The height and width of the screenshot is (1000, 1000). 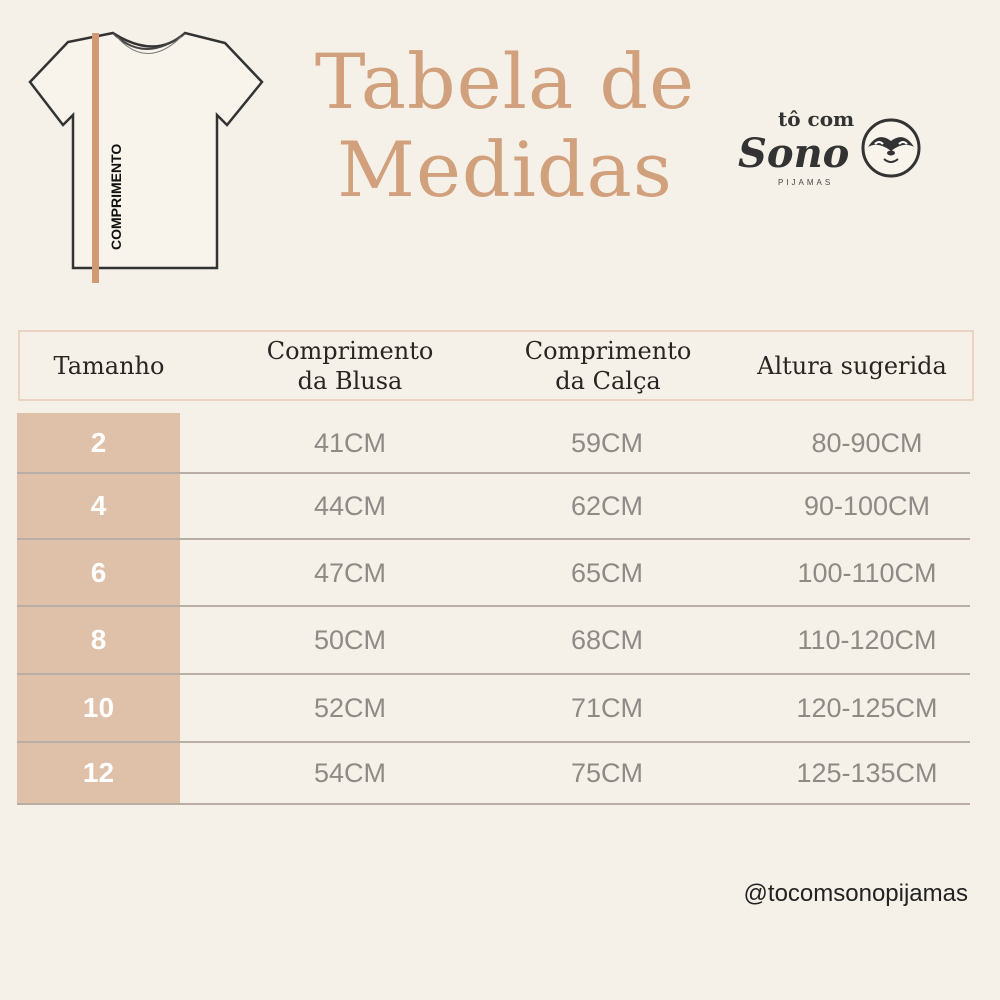 What do you see at coordinates (350, 773) in the screenshot?
I see `blusa-length-cell: 54CM` at bounding box center [350, 773].